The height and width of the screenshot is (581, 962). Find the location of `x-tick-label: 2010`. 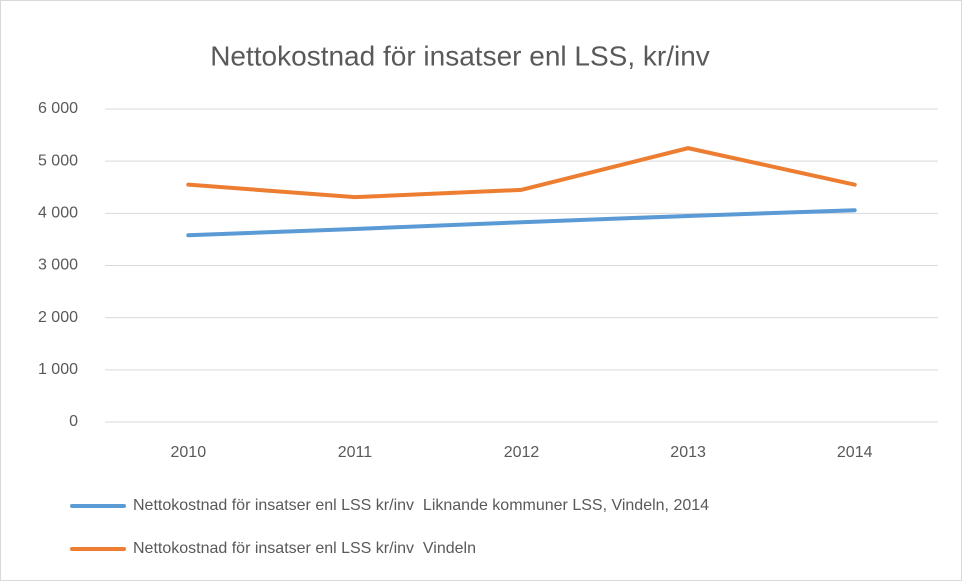

x-tick-label: 2010 is located at coordinates (189, 452).